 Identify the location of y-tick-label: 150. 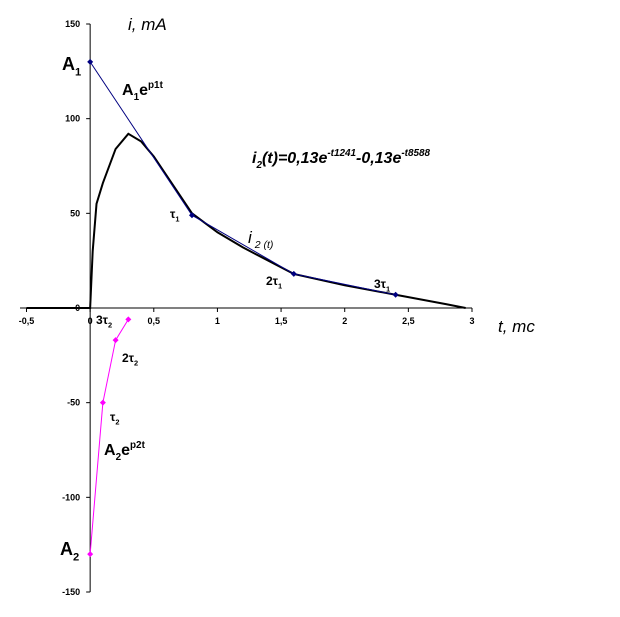
(72, 24).